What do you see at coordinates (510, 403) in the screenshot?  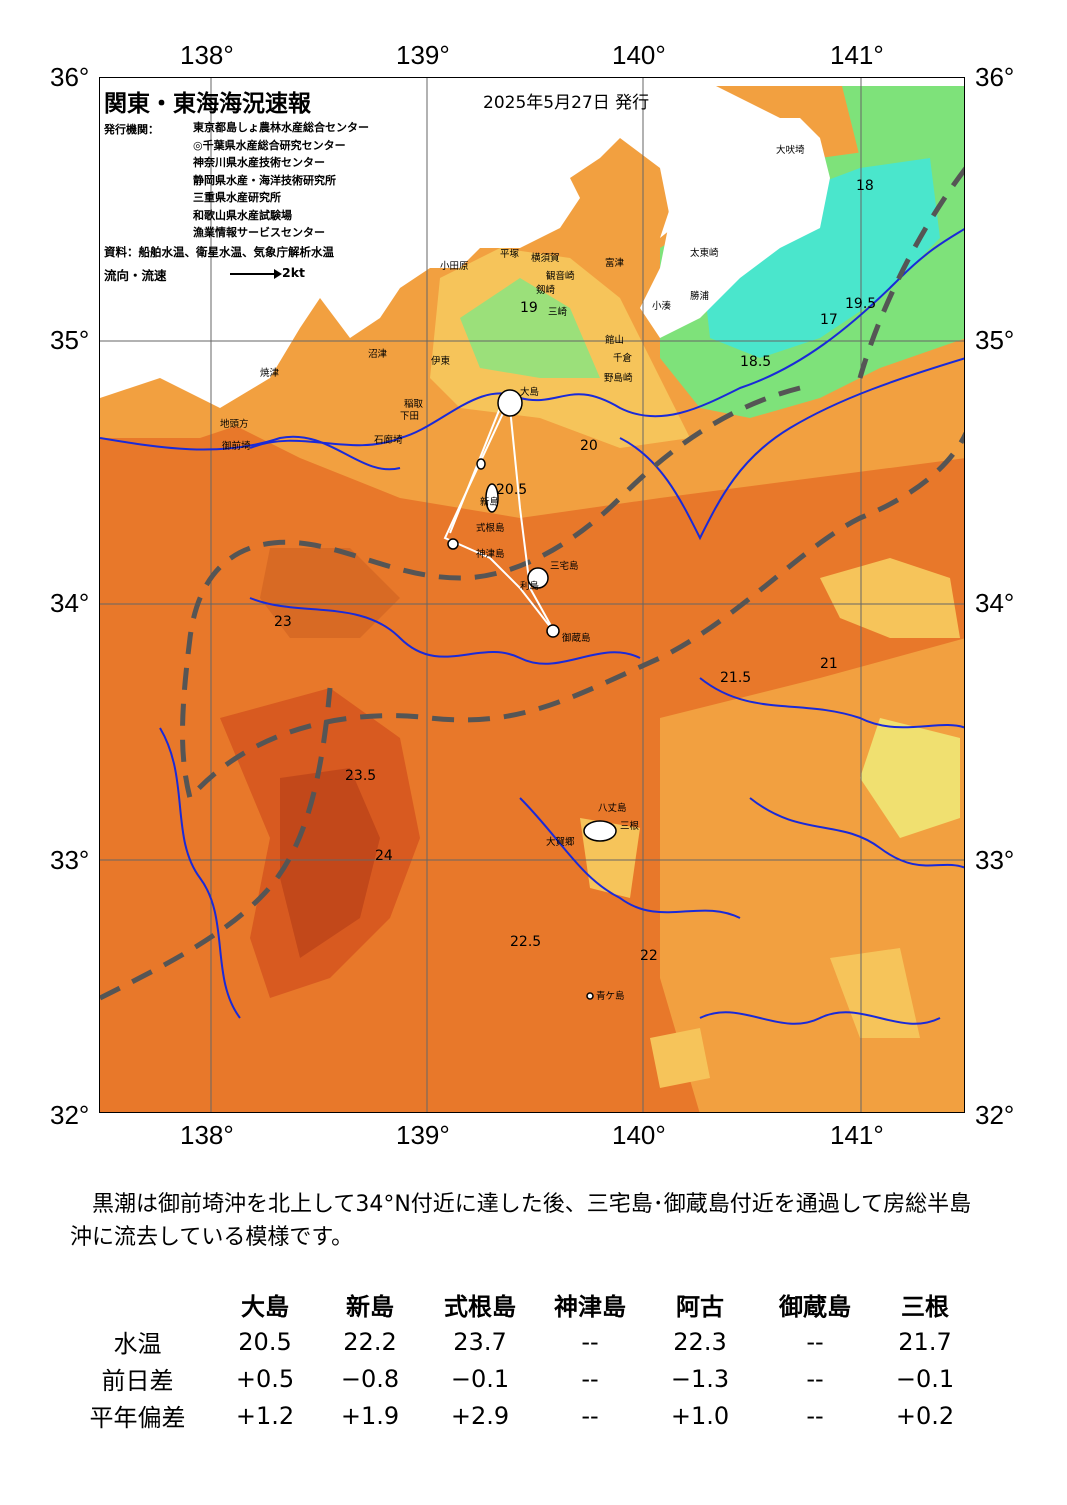 I see `oshima-island` at bounding box center [510, 403].